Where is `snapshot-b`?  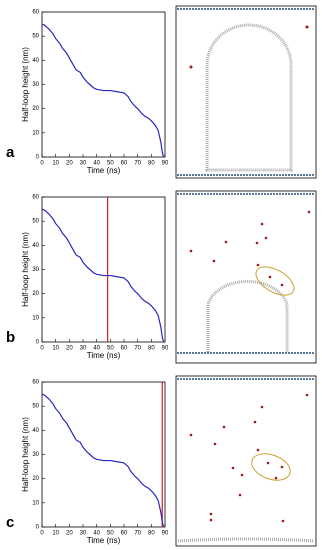
snapshot-b is located at coordinates (246, 277).